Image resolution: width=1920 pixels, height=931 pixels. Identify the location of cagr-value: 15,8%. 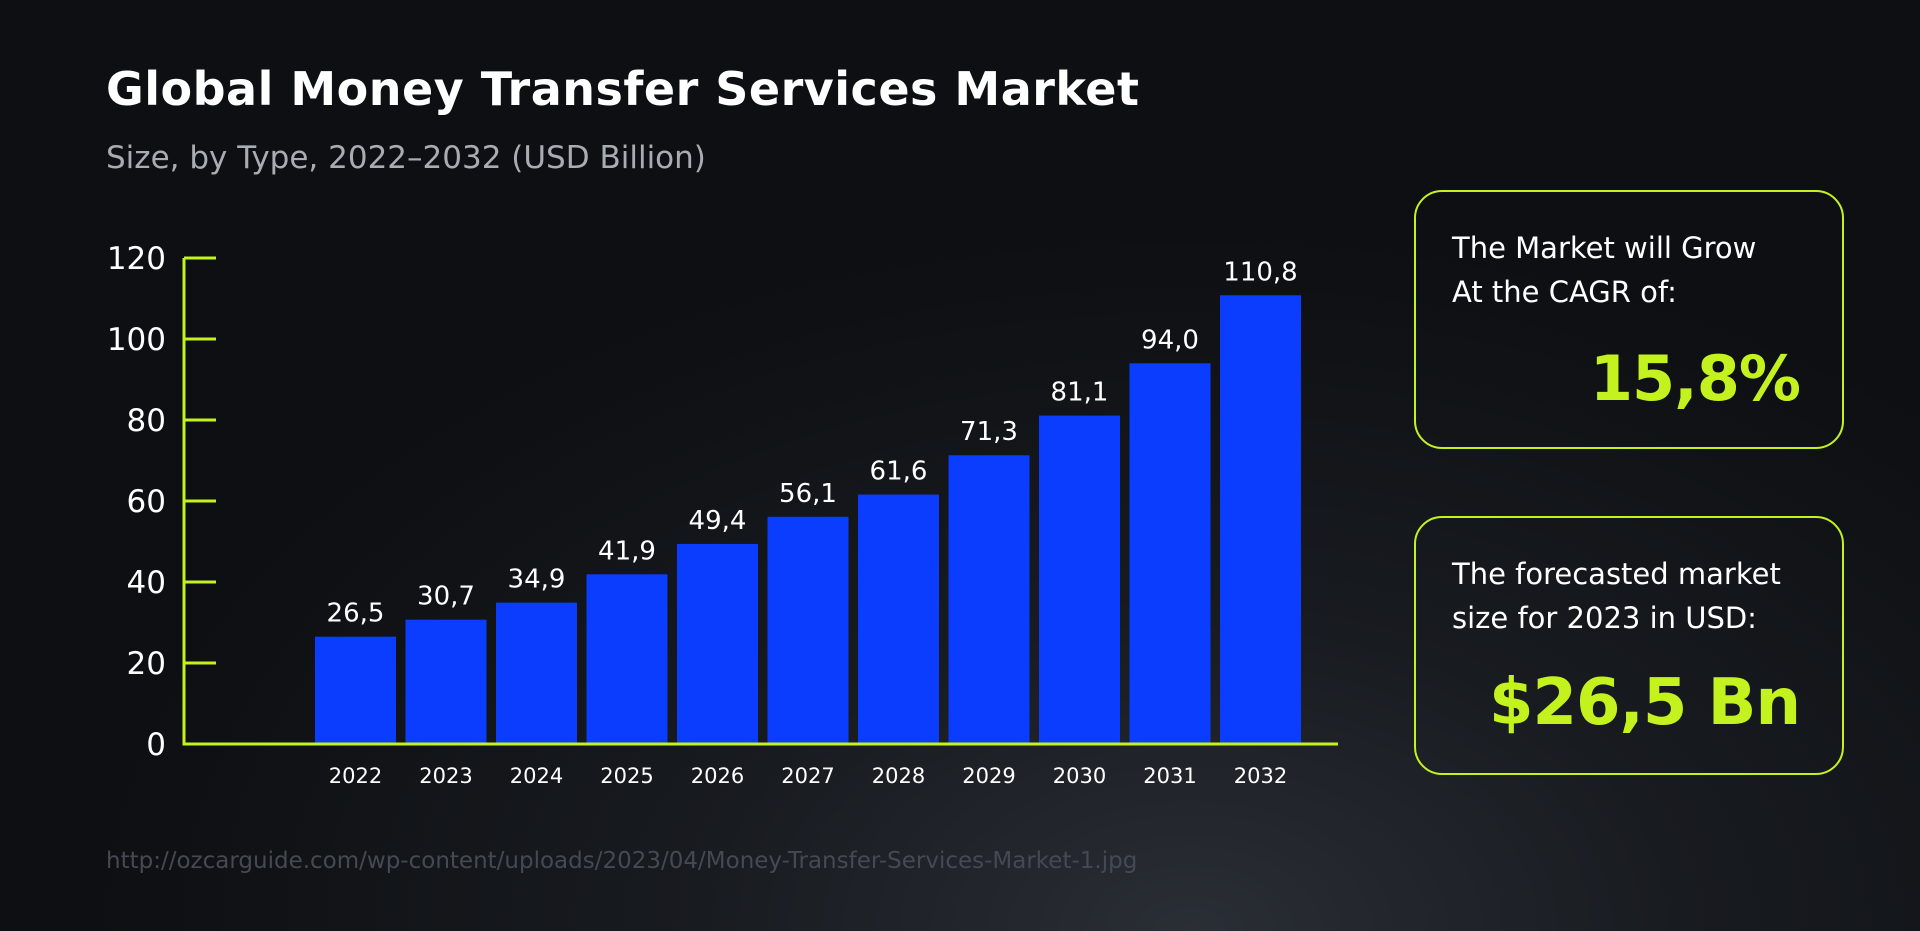
(1695, 378).